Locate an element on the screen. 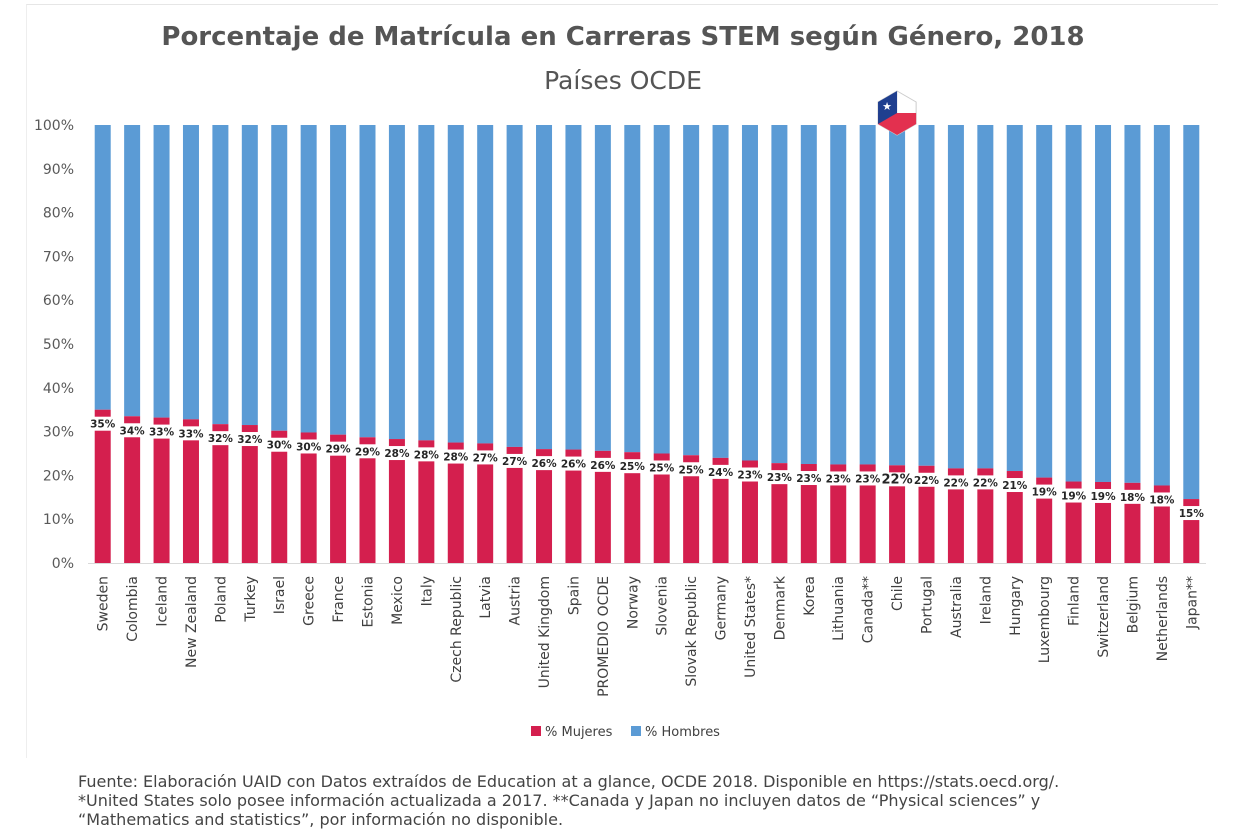 The image size is (1260, 840). category-label: United Kingdom is located at coordinates (545, 632).